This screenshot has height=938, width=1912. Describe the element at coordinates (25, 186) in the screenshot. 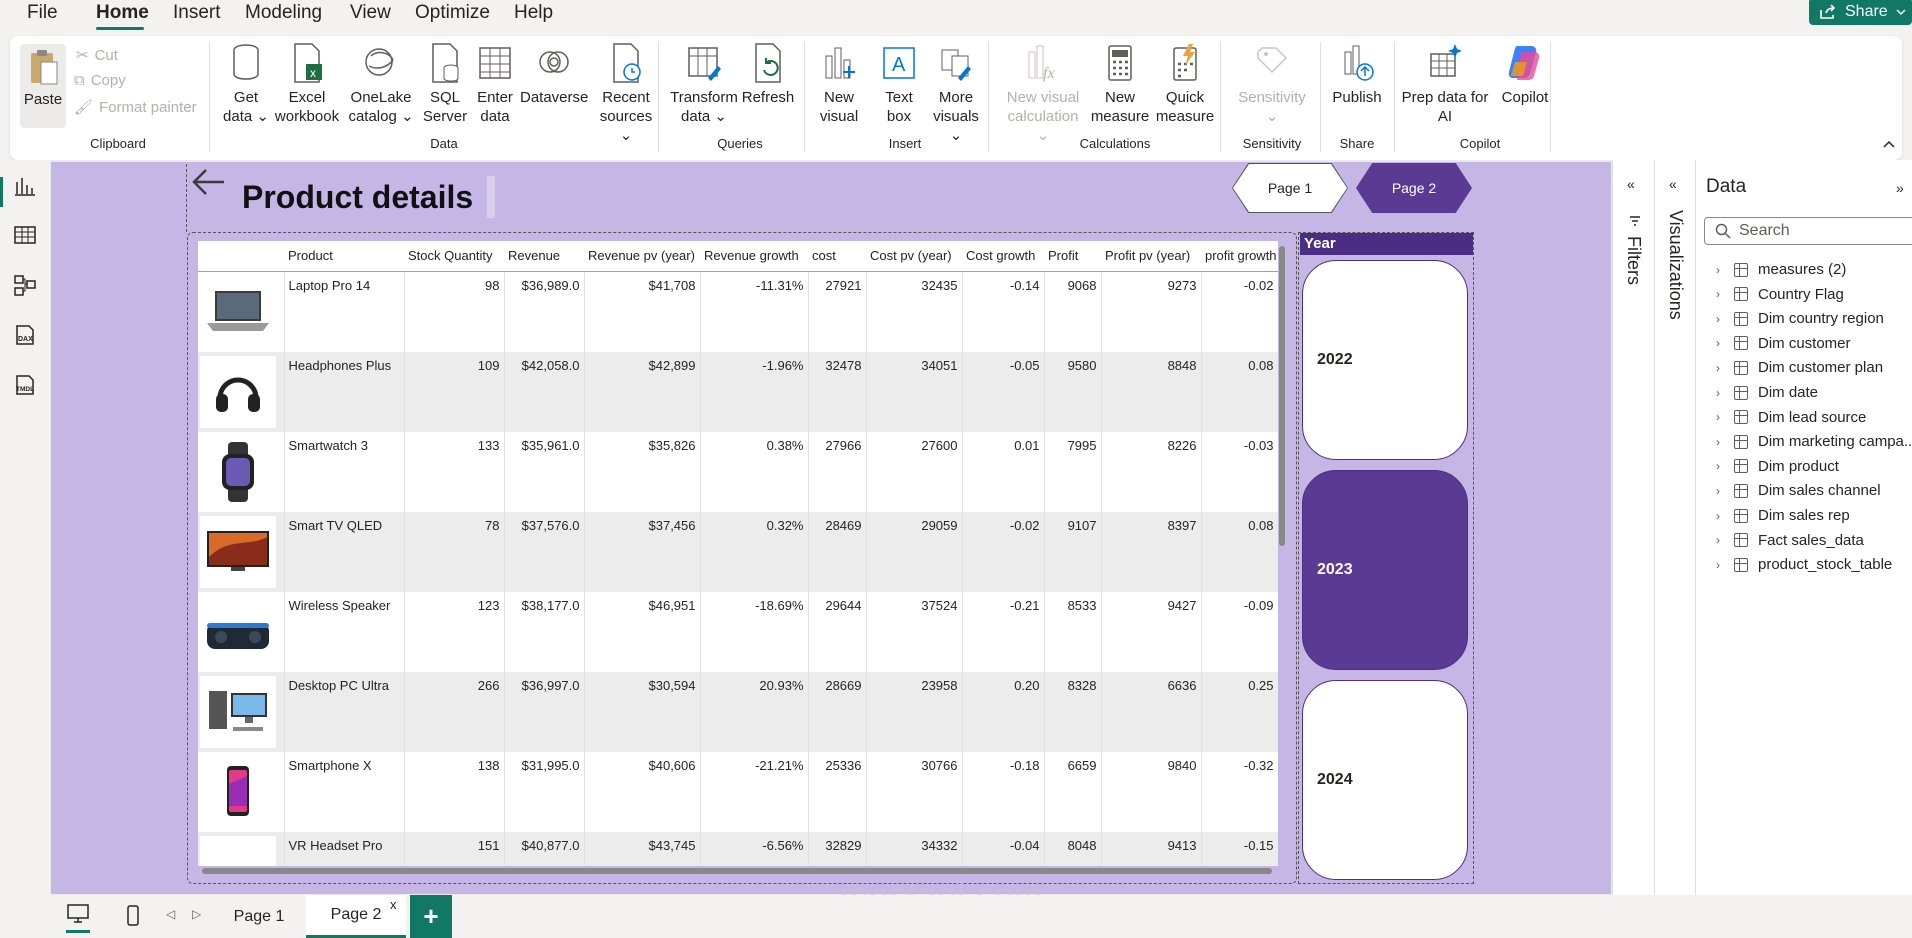

I see `report-view-icon` at that location.